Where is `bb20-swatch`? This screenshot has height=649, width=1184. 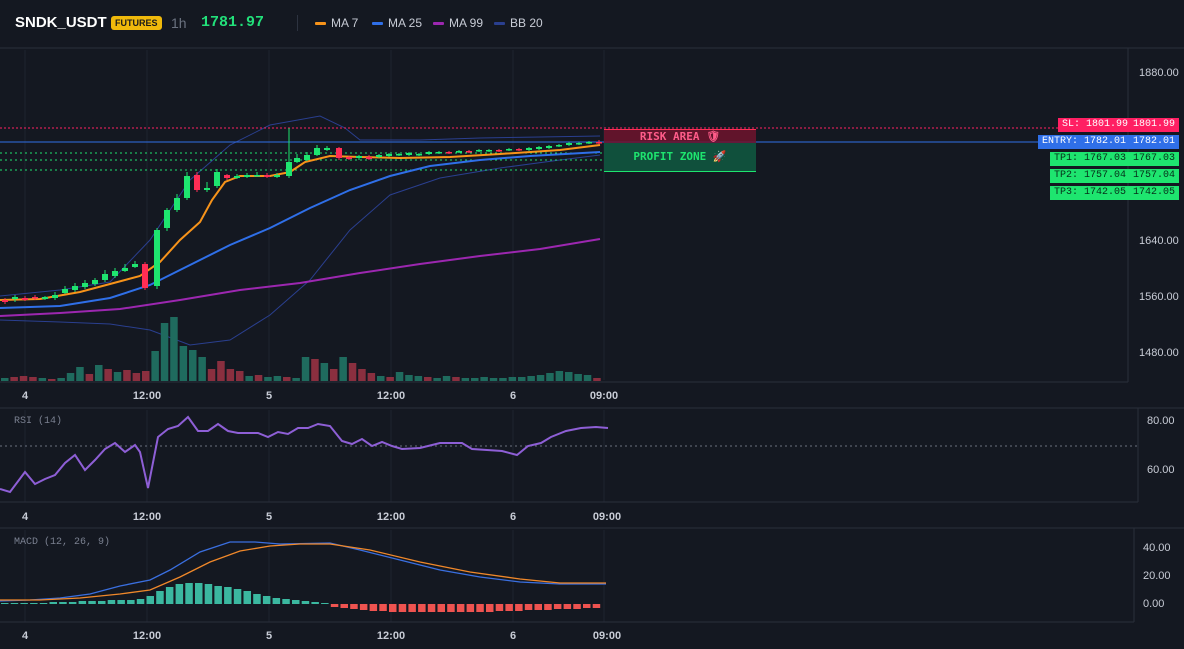
bb20-swatch is located at coordinates (499, 24).